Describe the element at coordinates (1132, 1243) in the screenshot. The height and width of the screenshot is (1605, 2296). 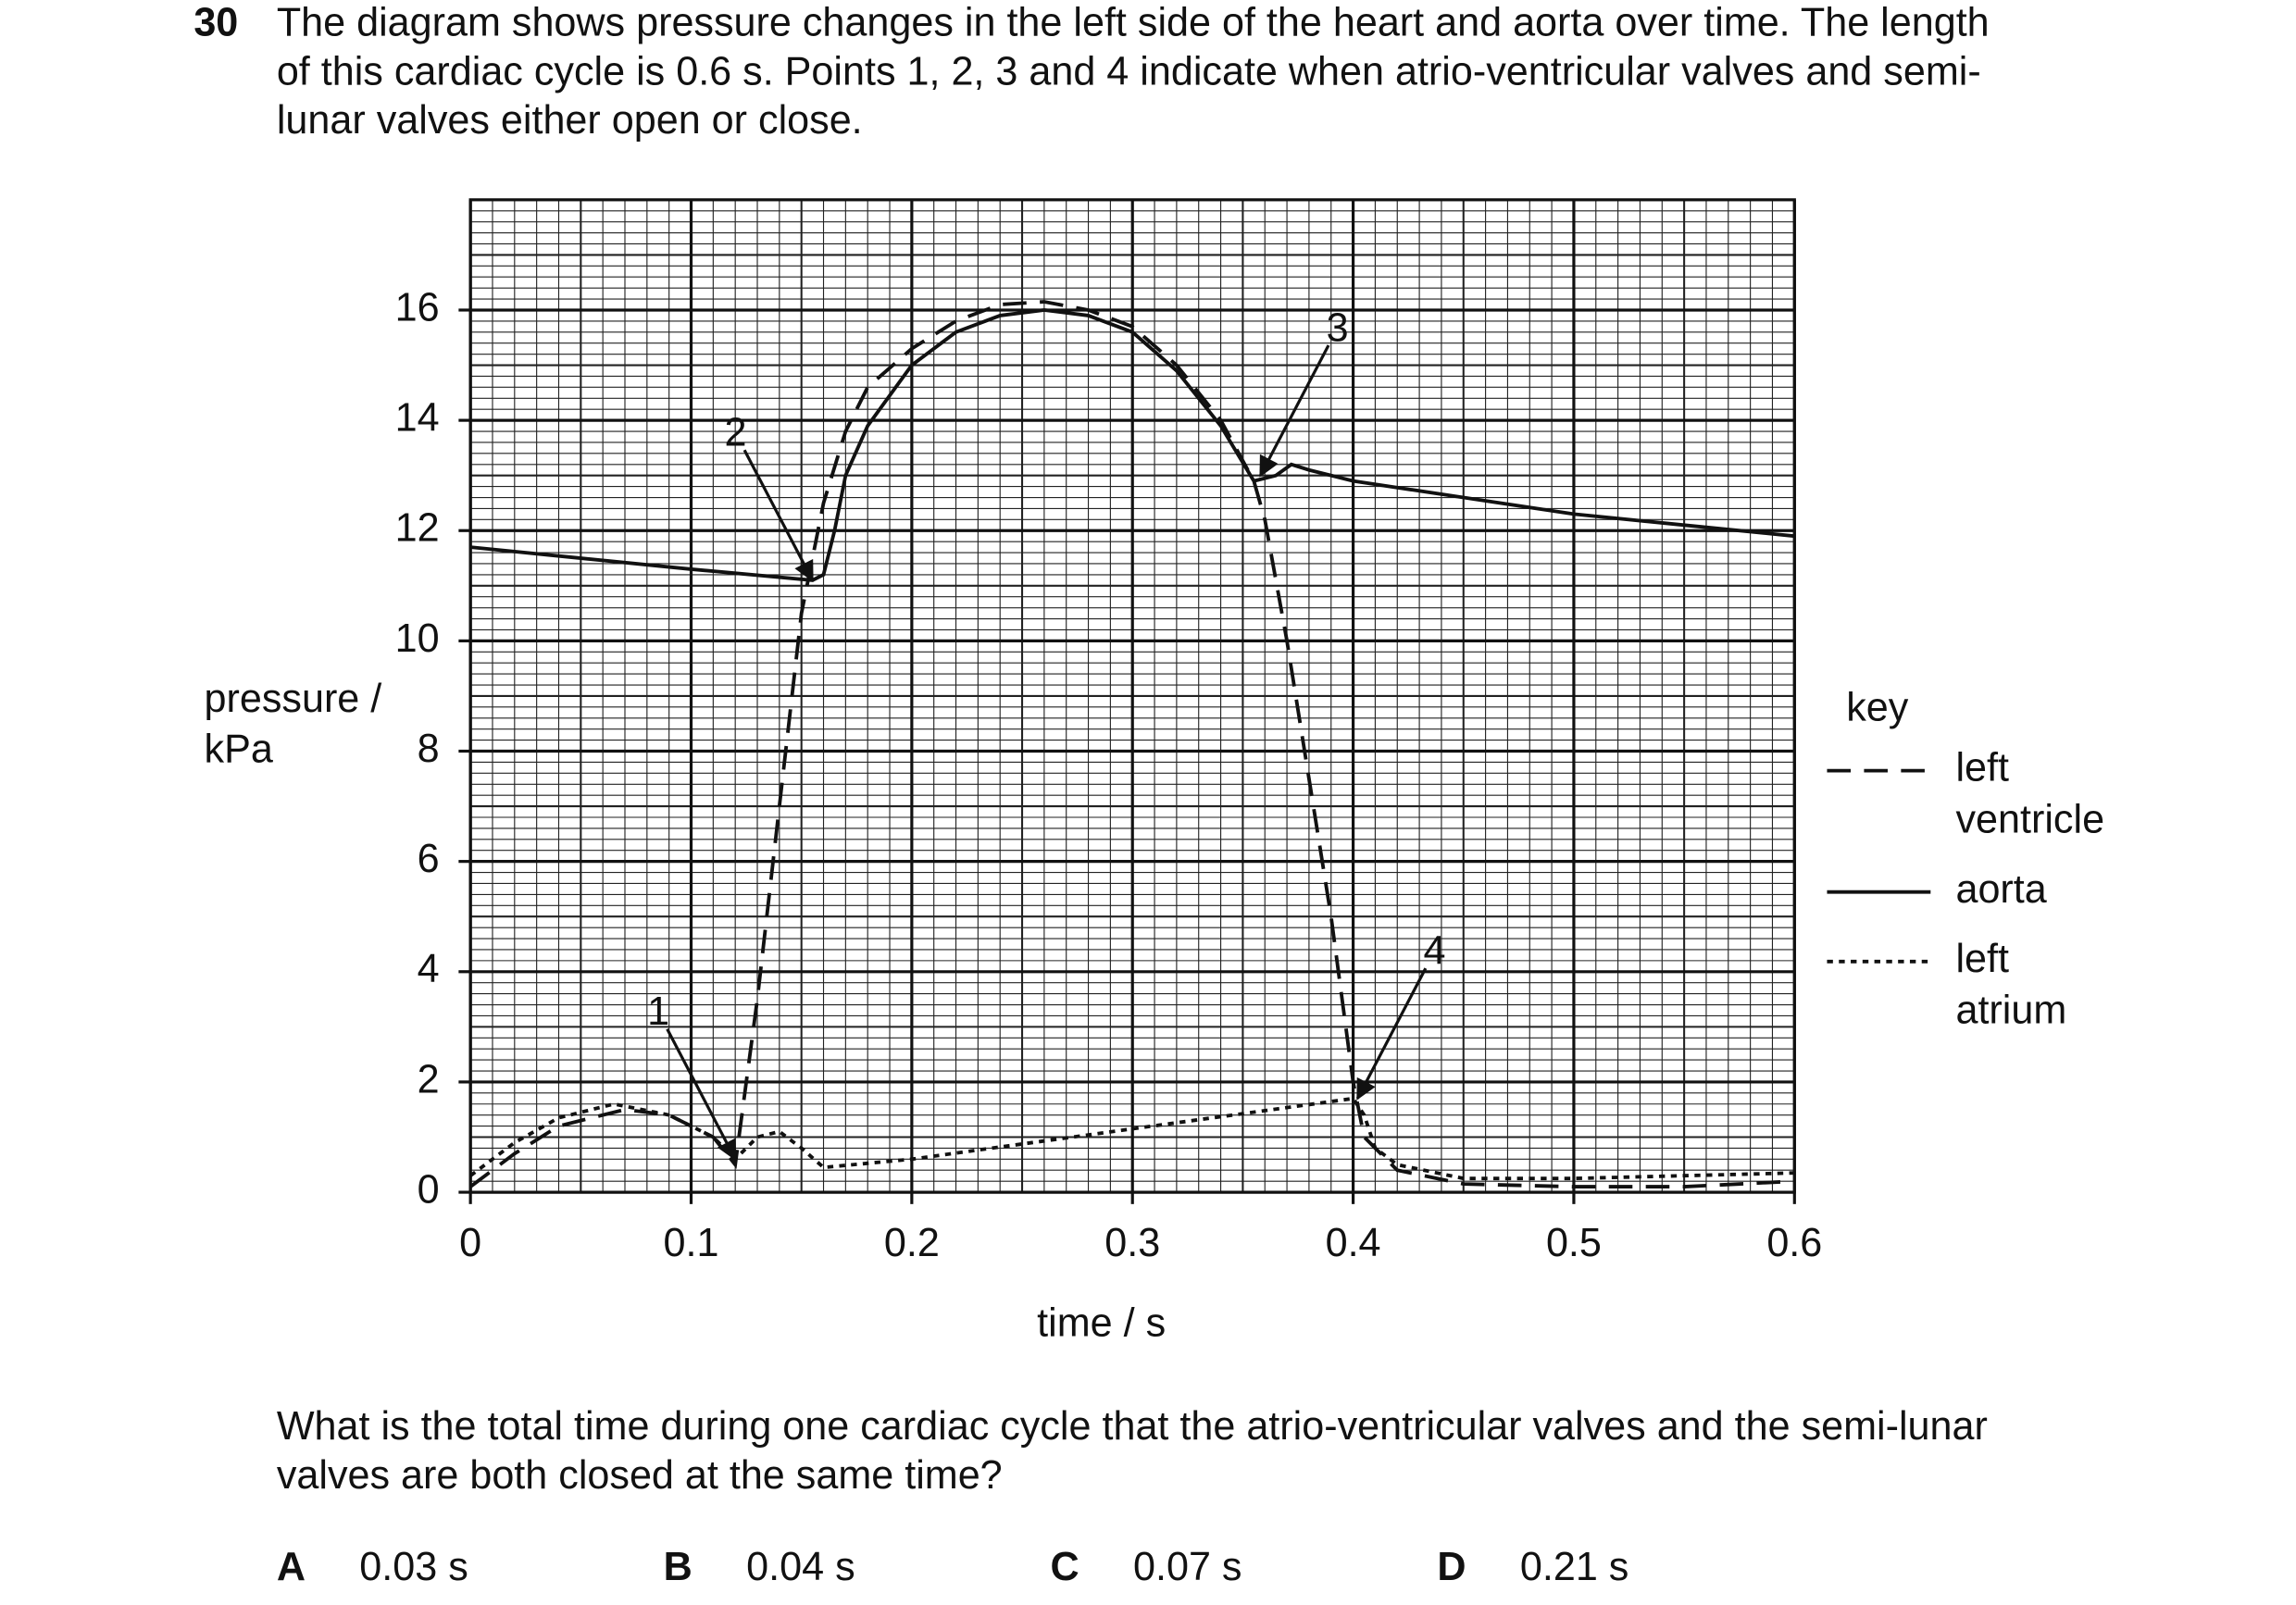
I see `x-tick-label: 0.3` at that location.